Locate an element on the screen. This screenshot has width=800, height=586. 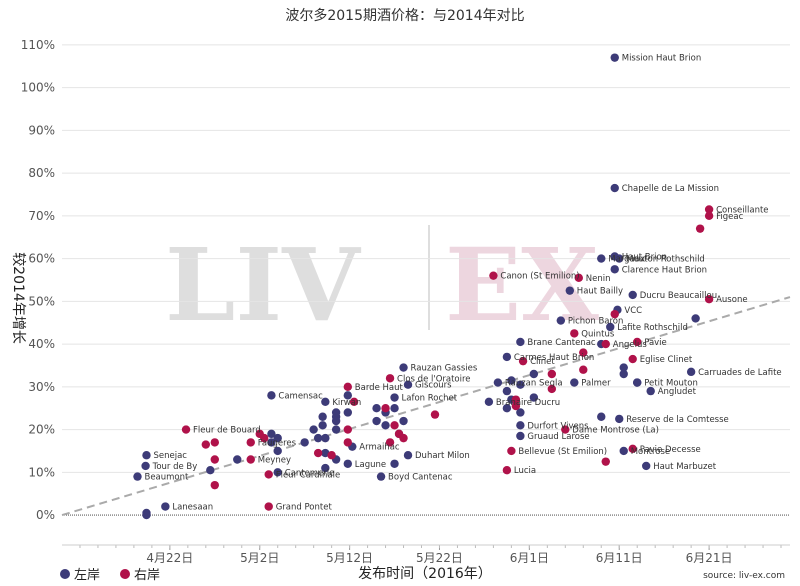
point-label: Haut Brion is located at coordinates (644, 257).